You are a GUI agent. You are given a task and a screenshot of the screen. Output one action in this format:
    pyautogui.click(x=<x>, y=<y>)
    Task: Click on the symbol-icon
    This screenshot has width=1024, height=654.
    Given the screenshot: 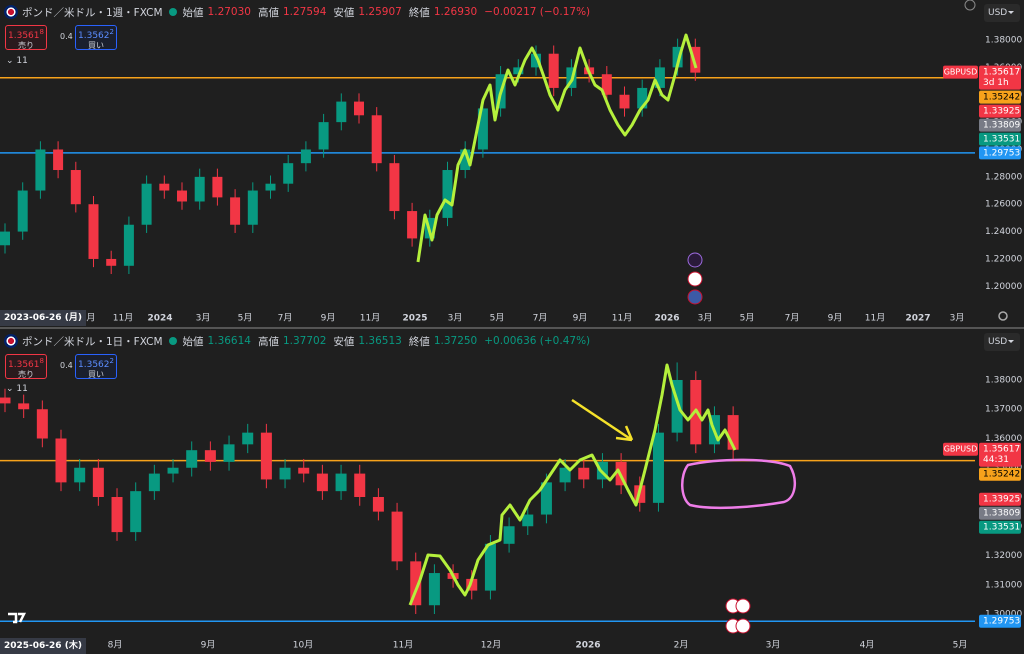 What is the action you would take?
    pyautogui.click(x=11, y=12)
    